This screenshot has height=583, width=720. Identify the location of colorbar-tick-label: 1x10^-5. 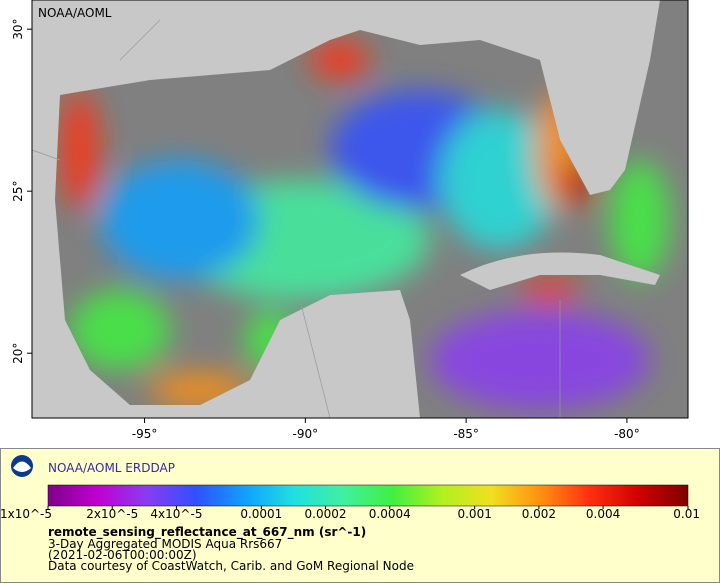
(26, 514).